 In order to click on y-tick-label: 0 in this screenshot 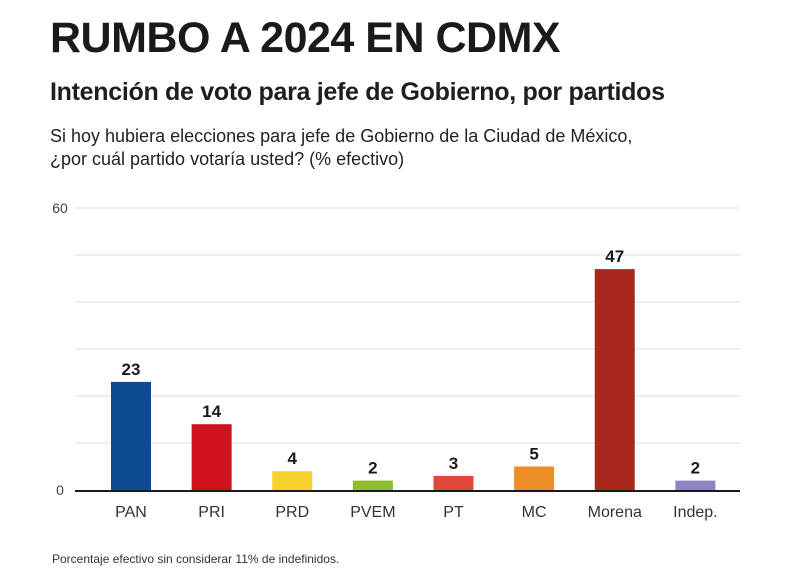, I will do `click(60, 490)`.